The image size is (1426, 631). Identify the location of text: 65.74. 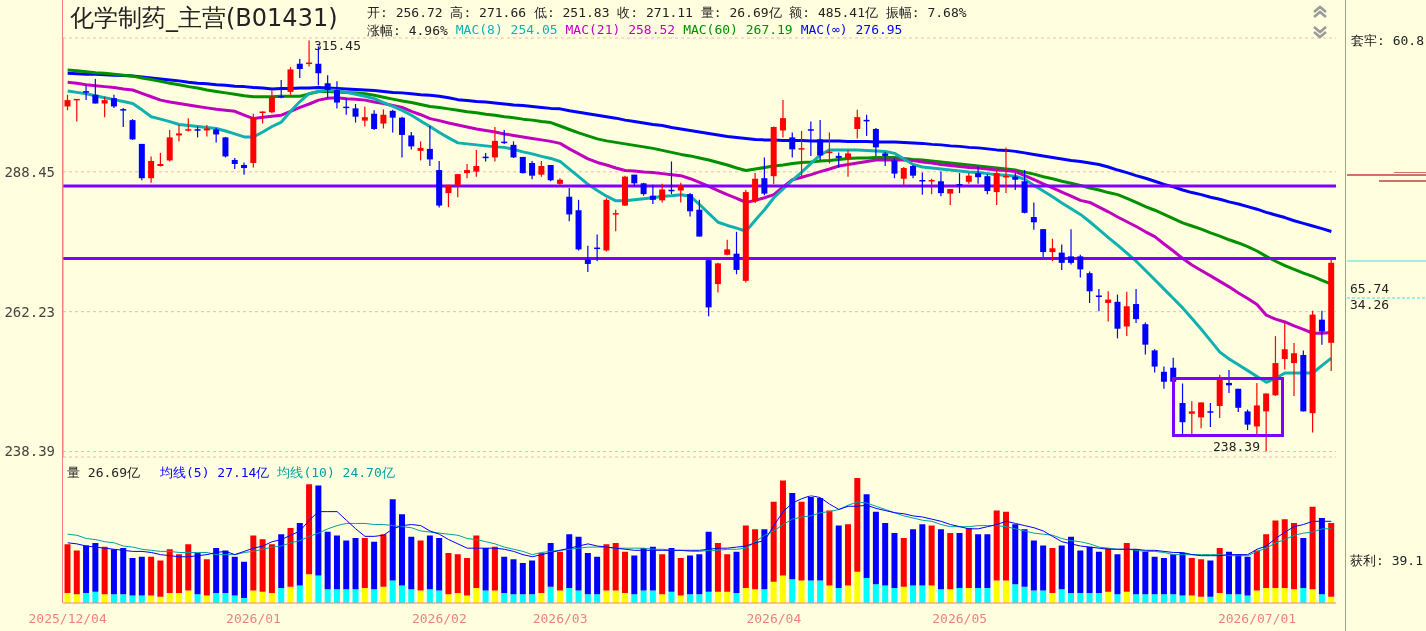
(1370, 288).